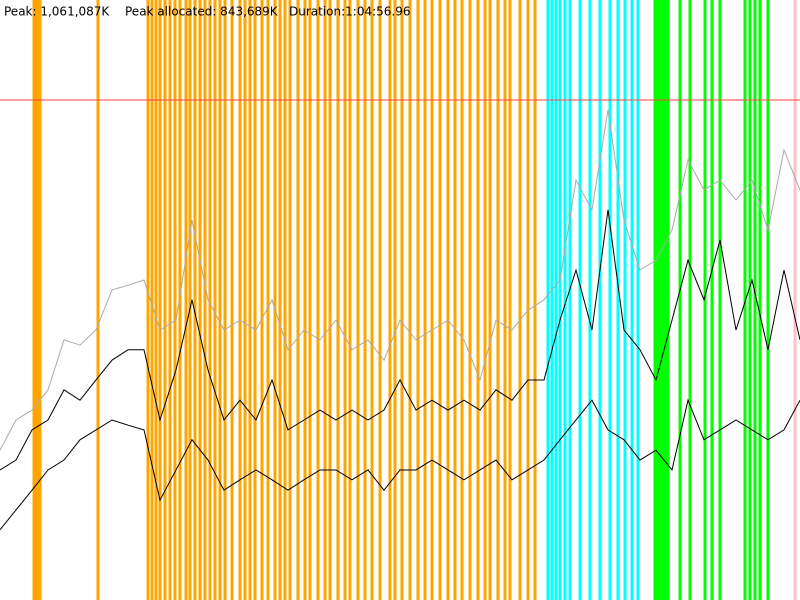  Describe the element at coordinates (57, 12) in the screenshot. I see `peak-label: Peak: 1,061,087K` at that location.